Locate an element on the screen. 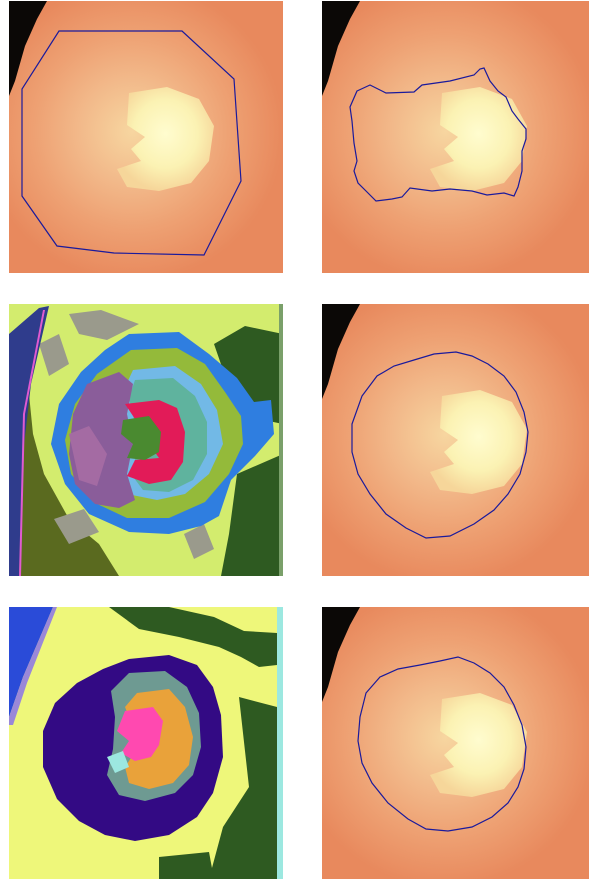 This screenshot has height=882, width=589. fundus-panel-irregular-boundary is located at coordinates (455, 137).